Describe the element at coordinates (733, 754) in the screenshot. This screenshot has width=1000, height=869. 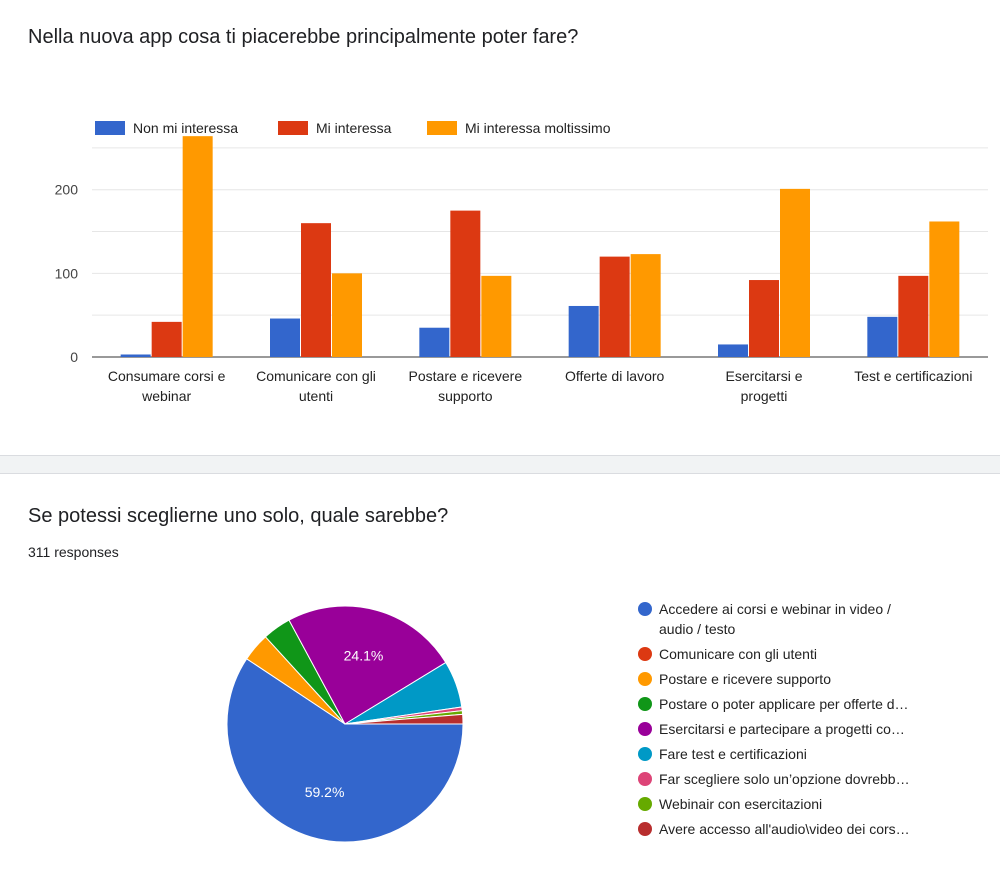
I see `legend-label: Fare test e certificazioni` at that location.